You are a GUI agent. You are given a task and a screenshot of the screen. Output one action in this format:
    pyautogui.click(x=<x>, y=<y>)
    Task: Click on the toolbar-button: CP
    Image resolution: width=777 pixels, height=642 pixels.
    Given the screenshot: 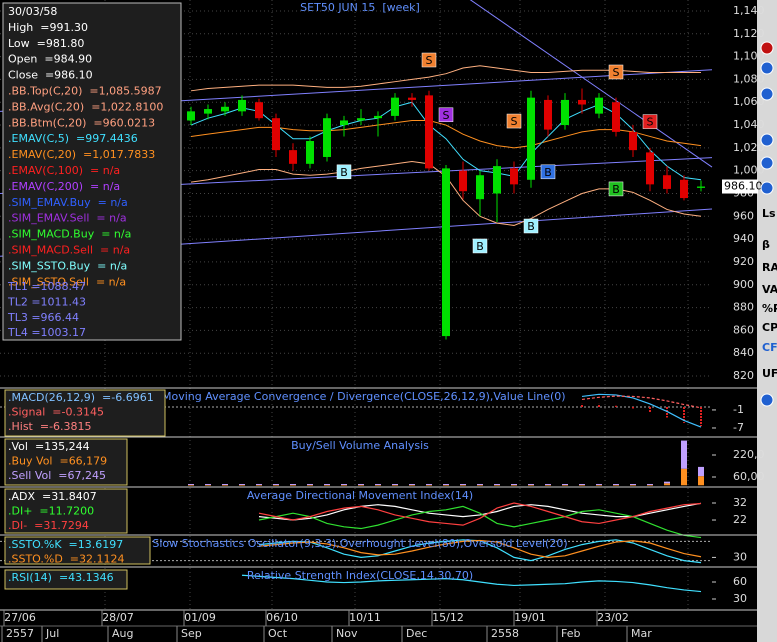 What is the action you would take?
    pyautogui.click(x=769, y=327)
    